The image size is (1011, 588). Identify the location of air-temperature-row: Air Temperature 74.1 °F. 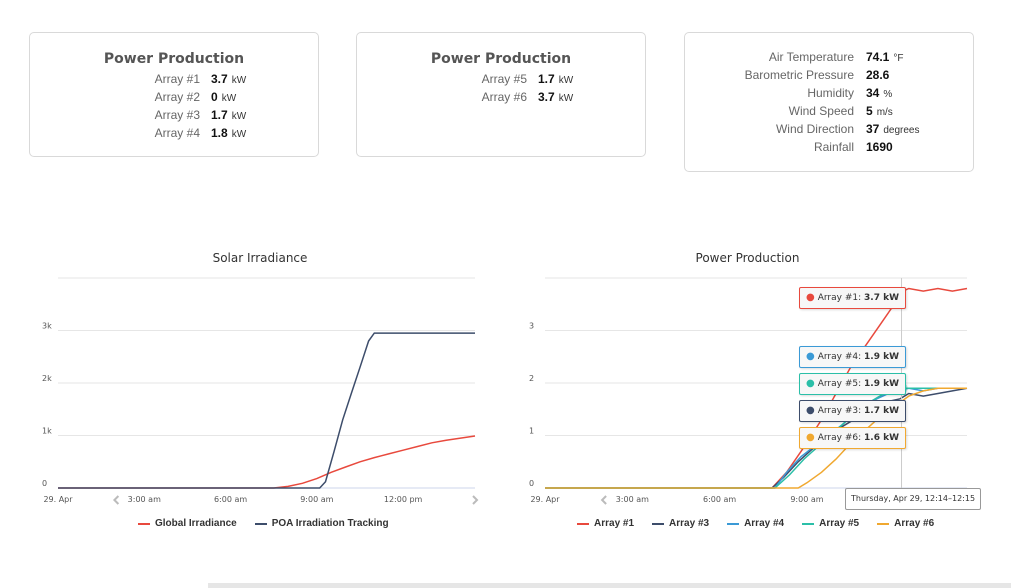
(829, 57).